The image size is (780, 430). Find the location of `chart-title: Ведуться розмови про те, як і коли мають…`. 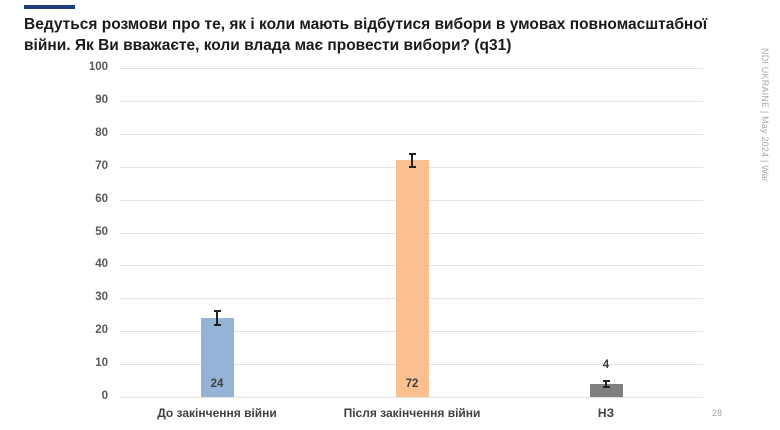

chart-title: Ведуться розмови про те, як і коли мають… is located at coordinates (366, 35).